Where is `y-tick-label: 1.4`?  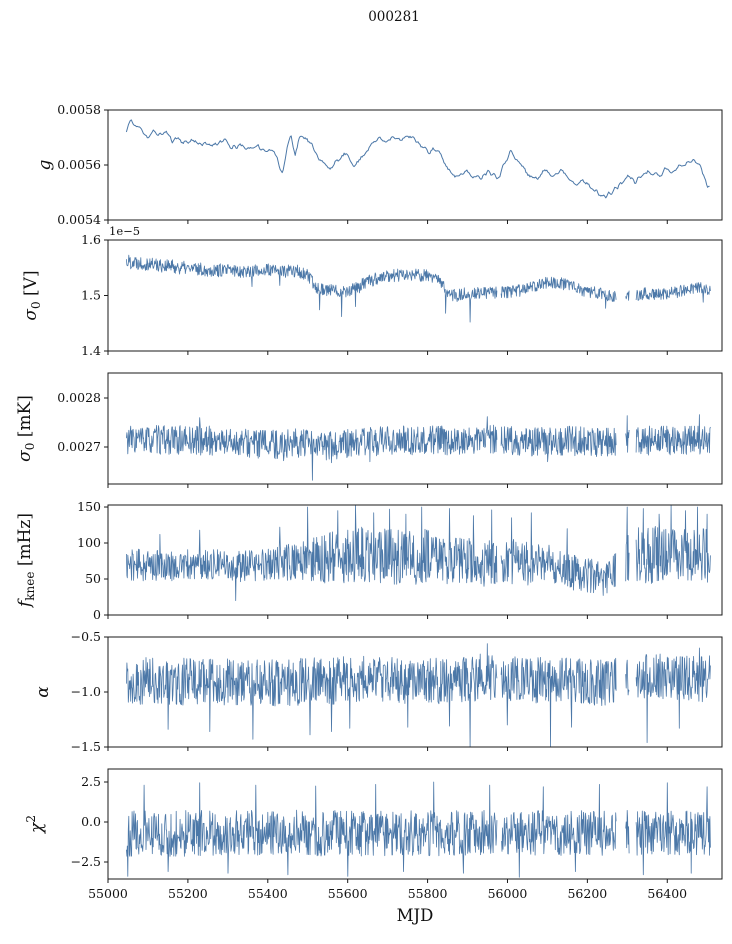 y-tick-label: 1.4 is located at coordinates (91, 350).